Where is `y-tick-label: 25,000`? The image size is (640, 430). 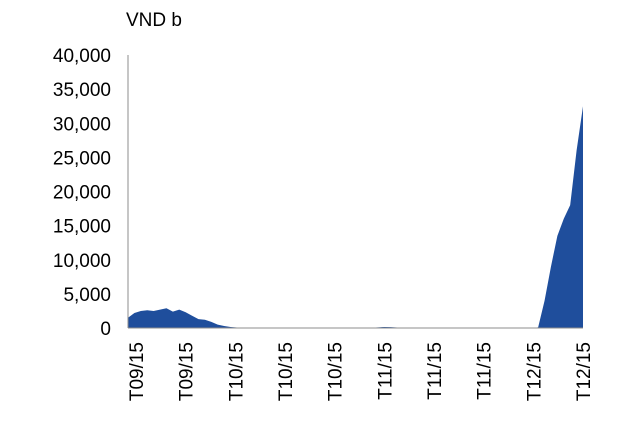 y-tick-label: 25,000 is located at coordinates (82, 158).